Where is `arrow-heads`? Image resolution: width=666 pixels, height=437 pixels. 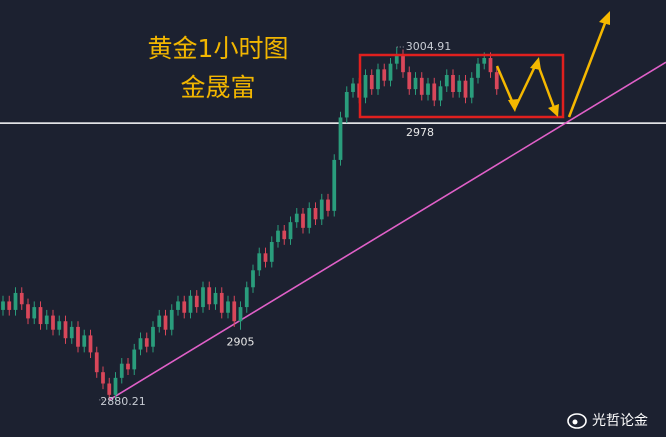 arrow-heads is located at coordinates (559, 64).